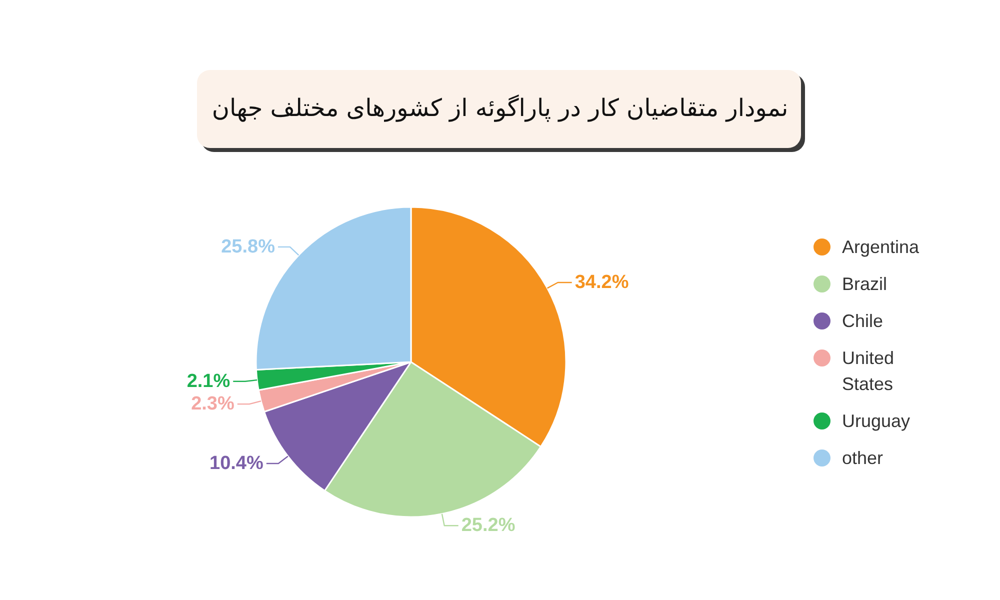 This screenshot has width=1000, height=600. Describe the element at coordinates (863, 458) in the screenshot. I see `legend-label: other` at that location.